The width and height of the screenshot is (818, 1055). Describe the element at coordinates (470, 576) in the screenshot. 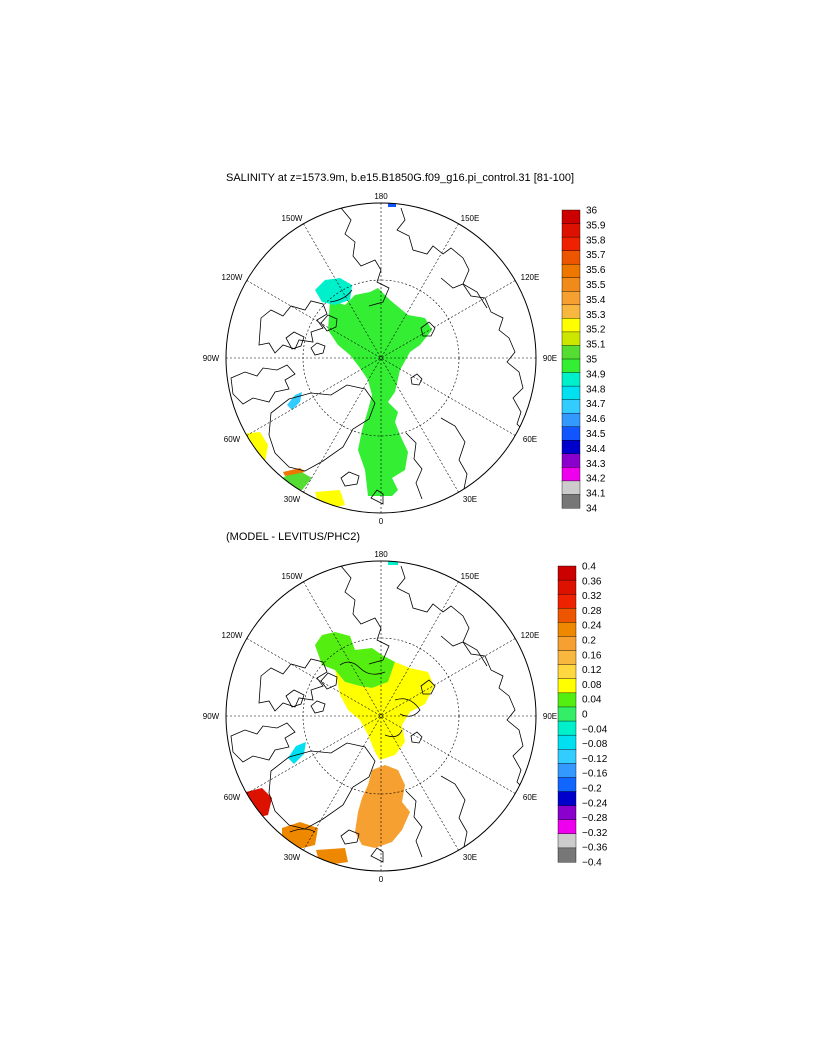

I see `bottom-lon-150e: 150E` at that location.